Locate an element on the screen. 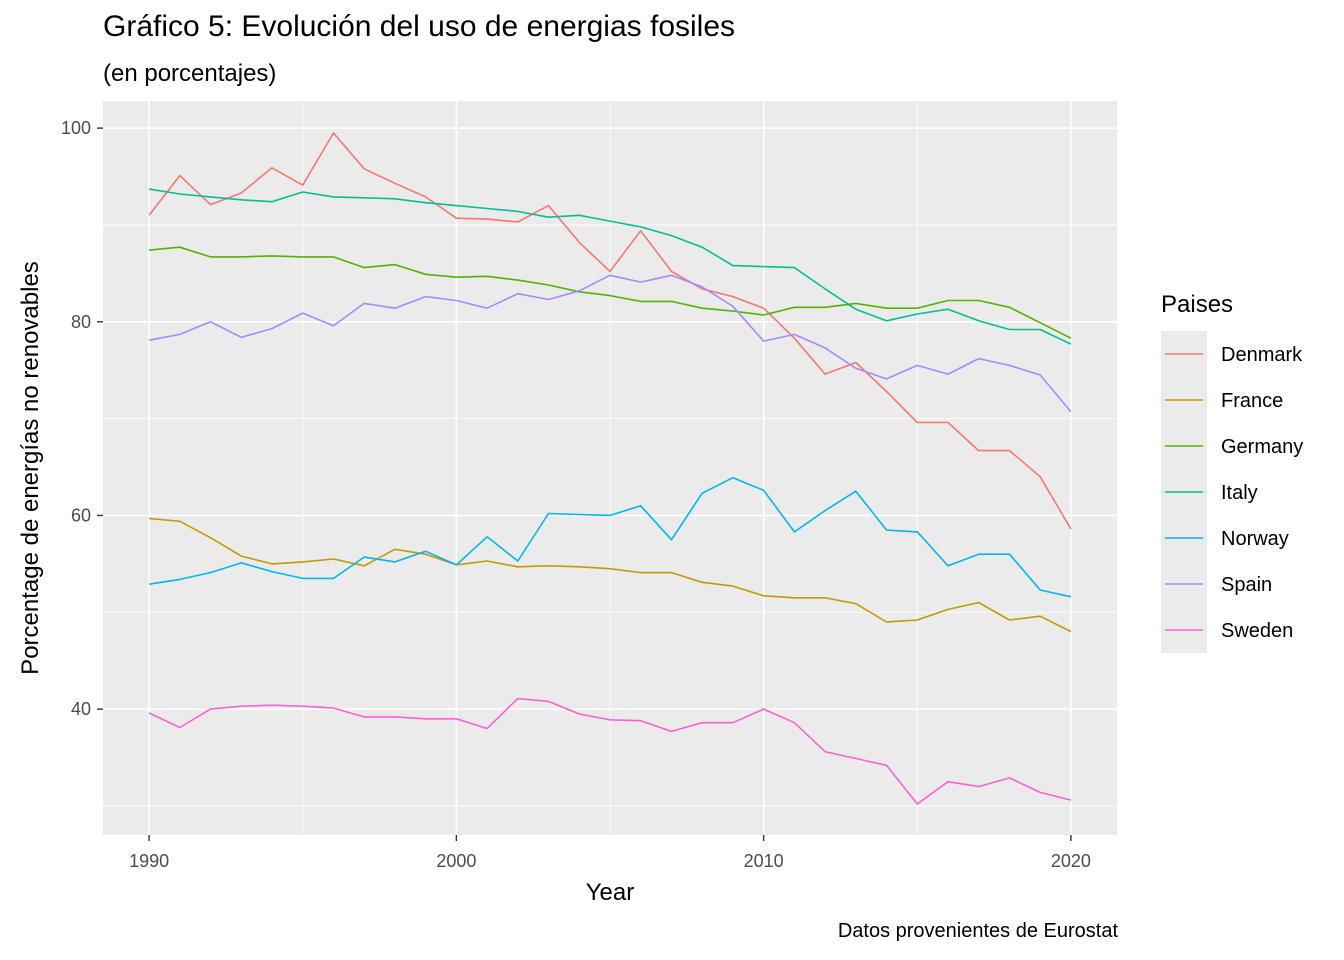 Image resolution: width=1344 pixels, height=960 pixels. legend-title: Paises is located at coordinates (1197, 304).